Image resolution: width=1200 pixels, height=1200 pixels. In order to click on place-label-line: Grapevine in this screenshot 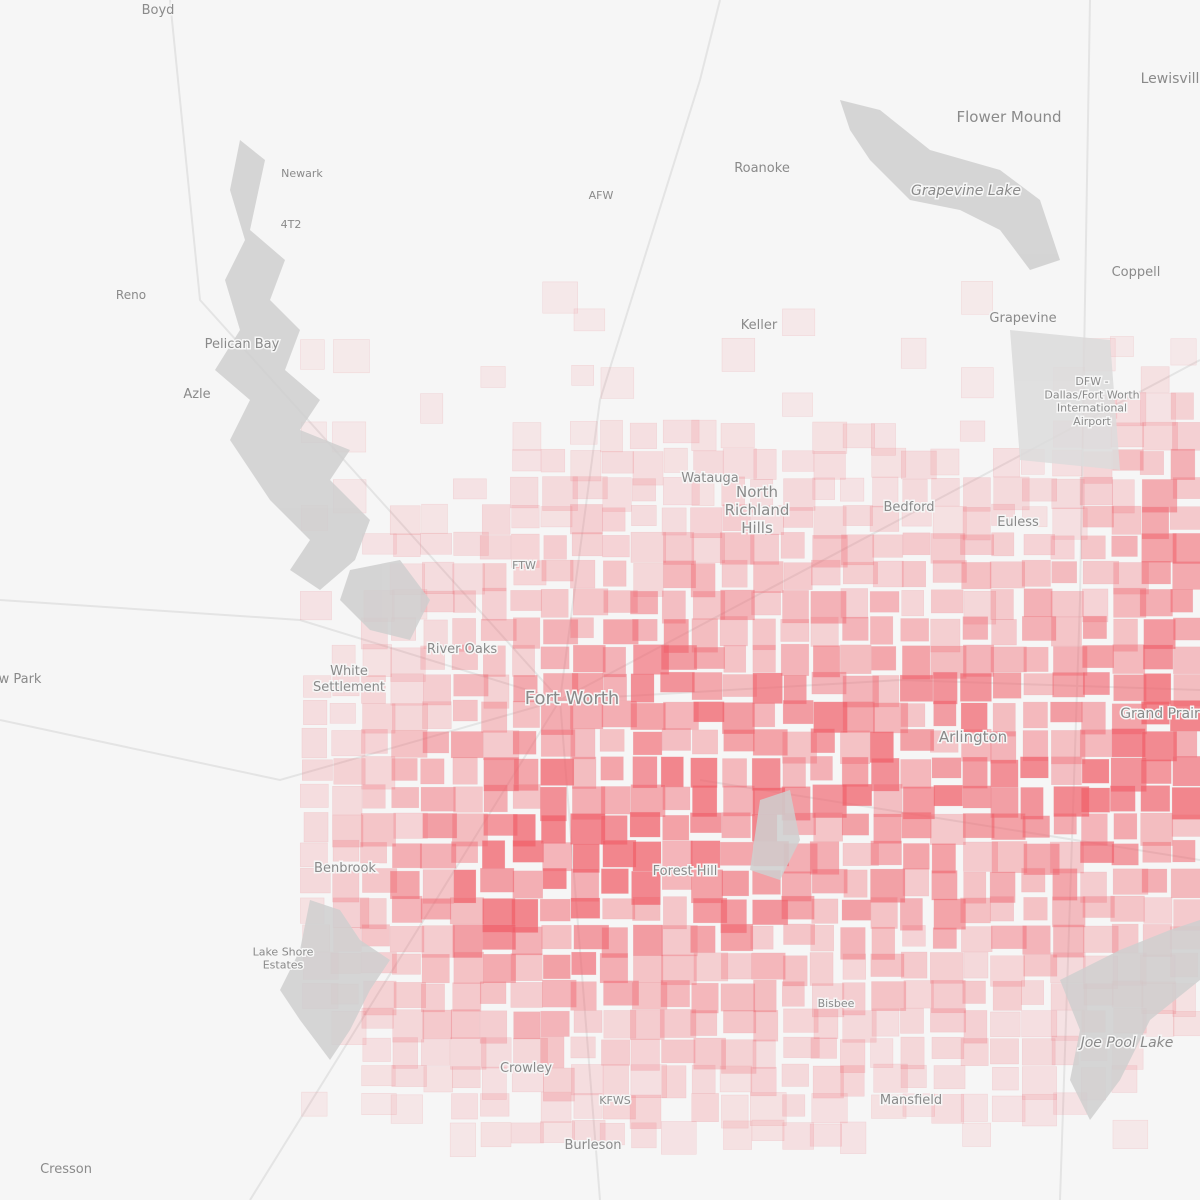, I will do `click(1022, 318)`.